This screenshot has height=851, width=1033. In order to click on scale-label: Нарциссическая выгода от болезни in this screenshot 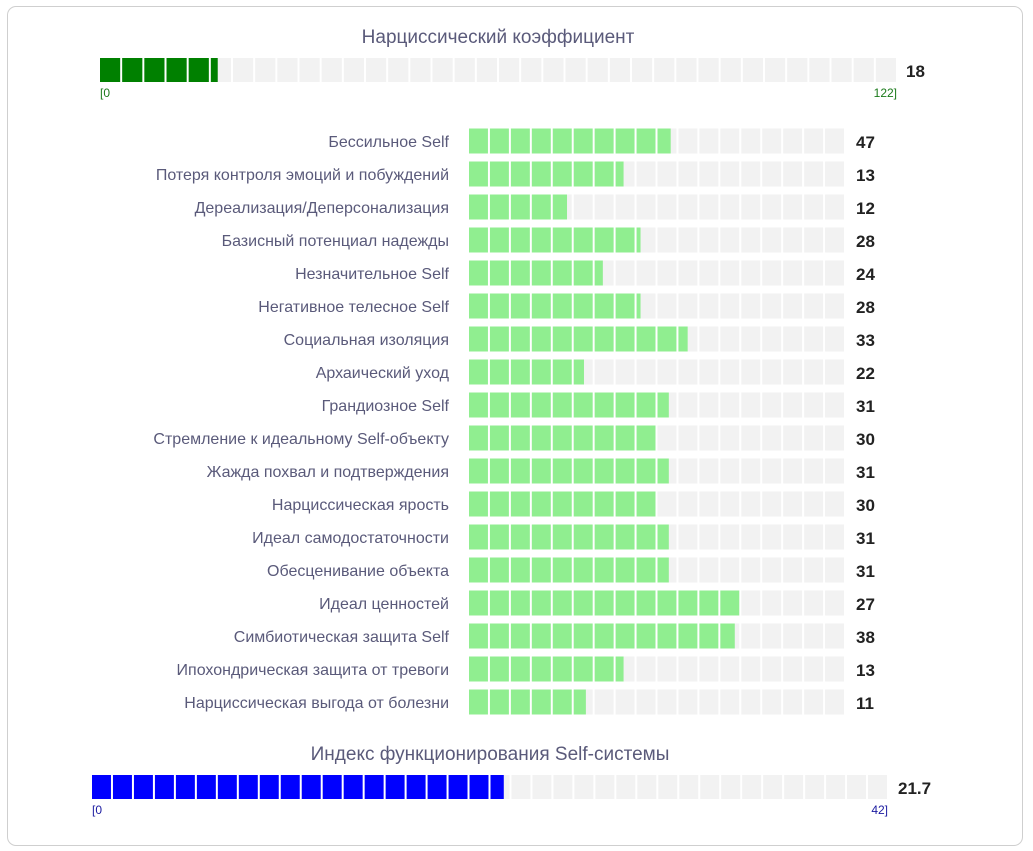, I will do `click(316, 703)`.